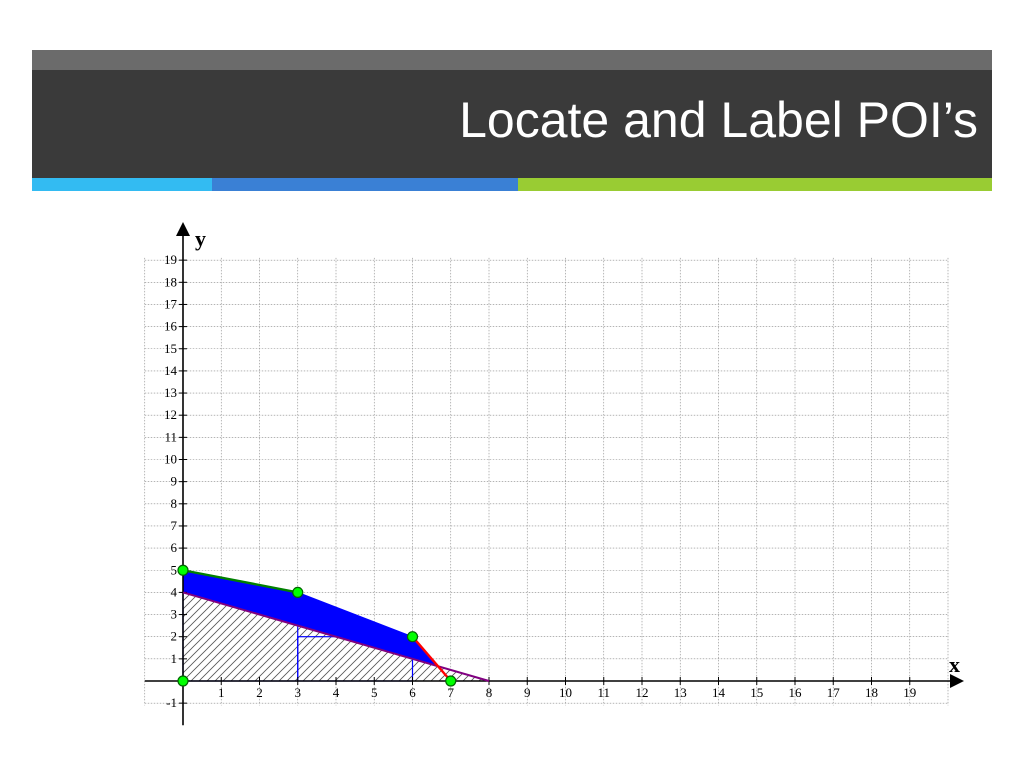 The height and width of the screenshot is (768, 1024). I want to click on red-line, so click(431, 658).